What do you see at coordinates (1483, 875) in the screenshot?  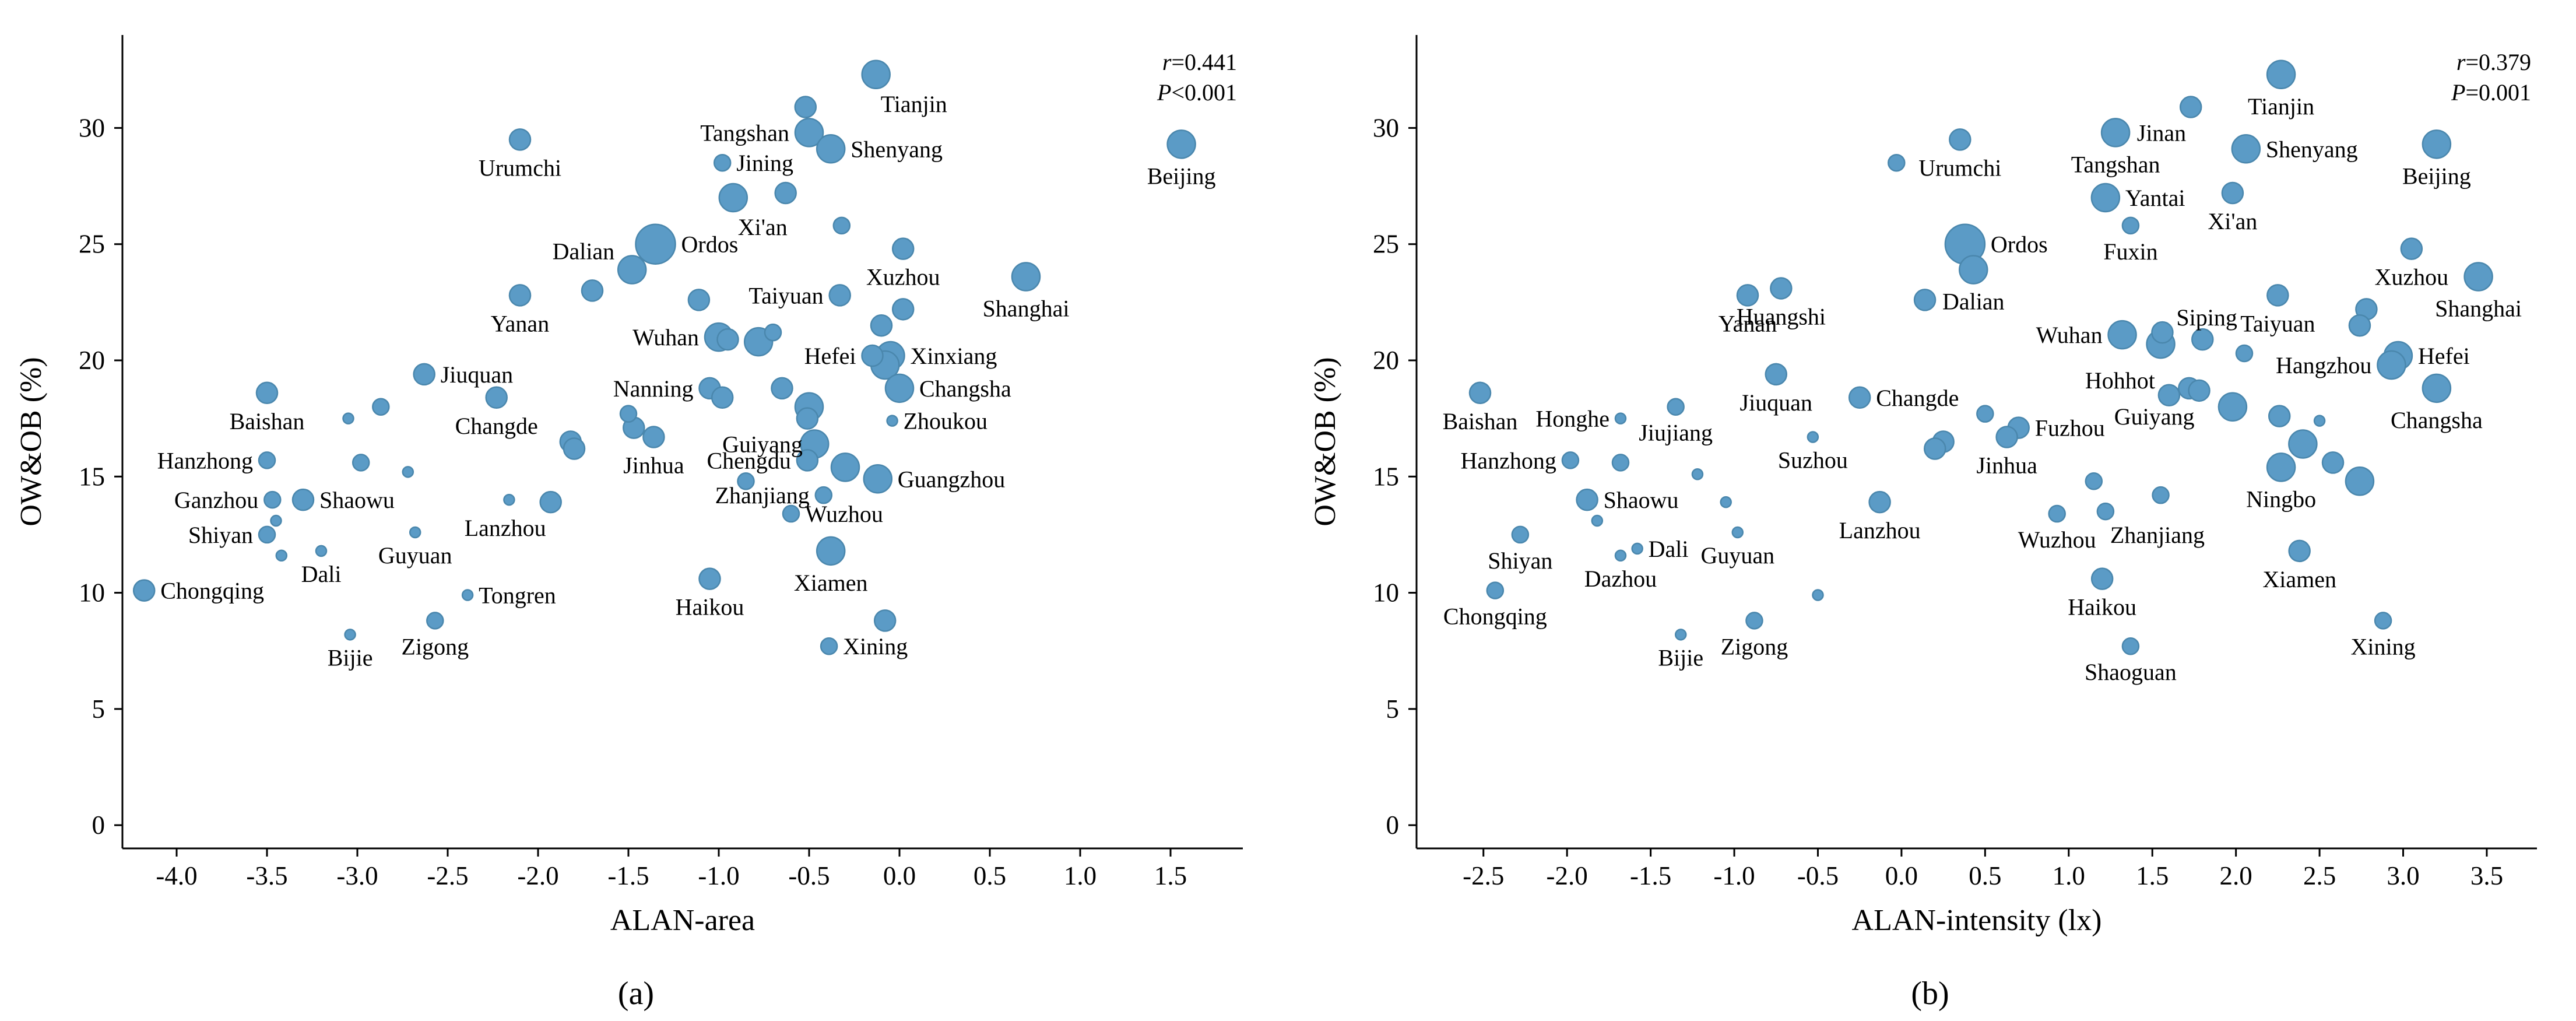 I see `x-tick-label: -2.5` at bounding box center [1483, 875].